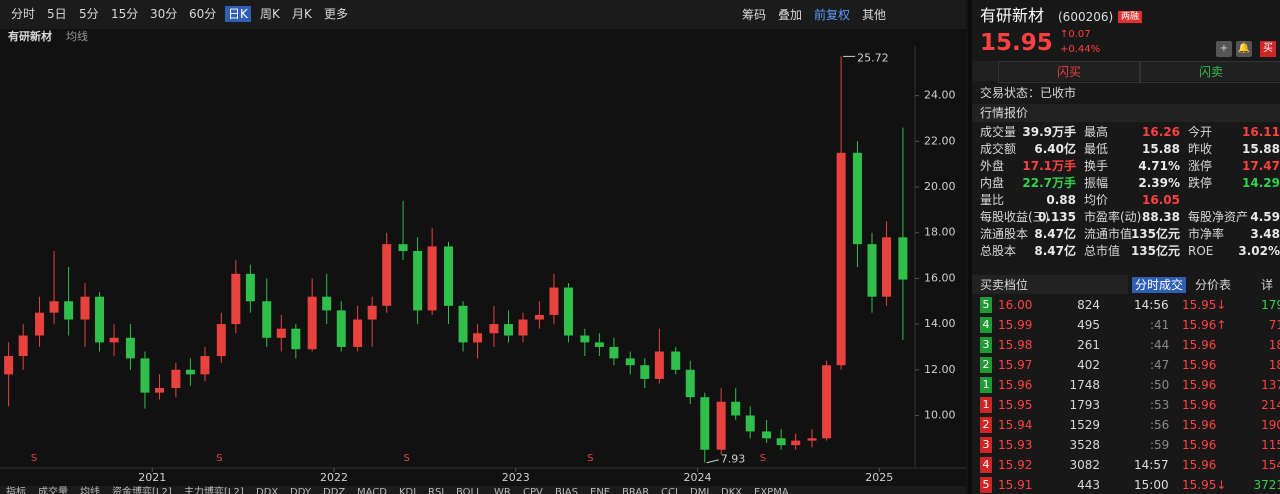 The height and width of the screenshot is (494, 1280). What do you see at coordinates (1270, 305) in the screenshot?
I see `trade-volume: 179` at bounding box center [1270, 305].